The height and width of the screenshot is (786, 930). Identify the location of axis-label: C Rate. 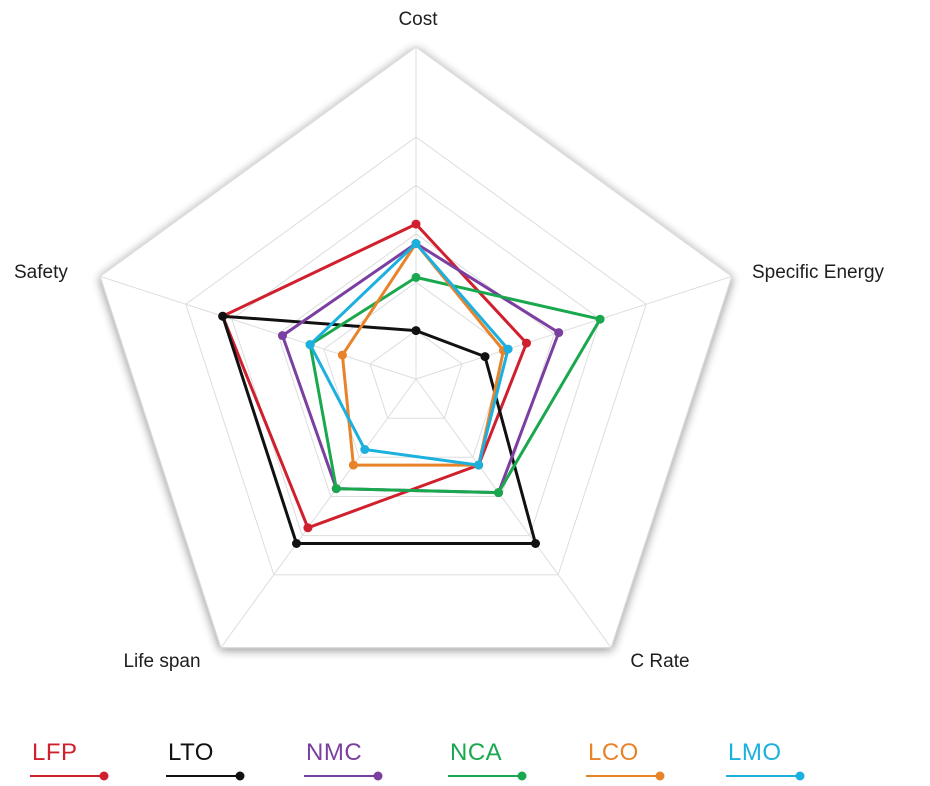
(659, 661).